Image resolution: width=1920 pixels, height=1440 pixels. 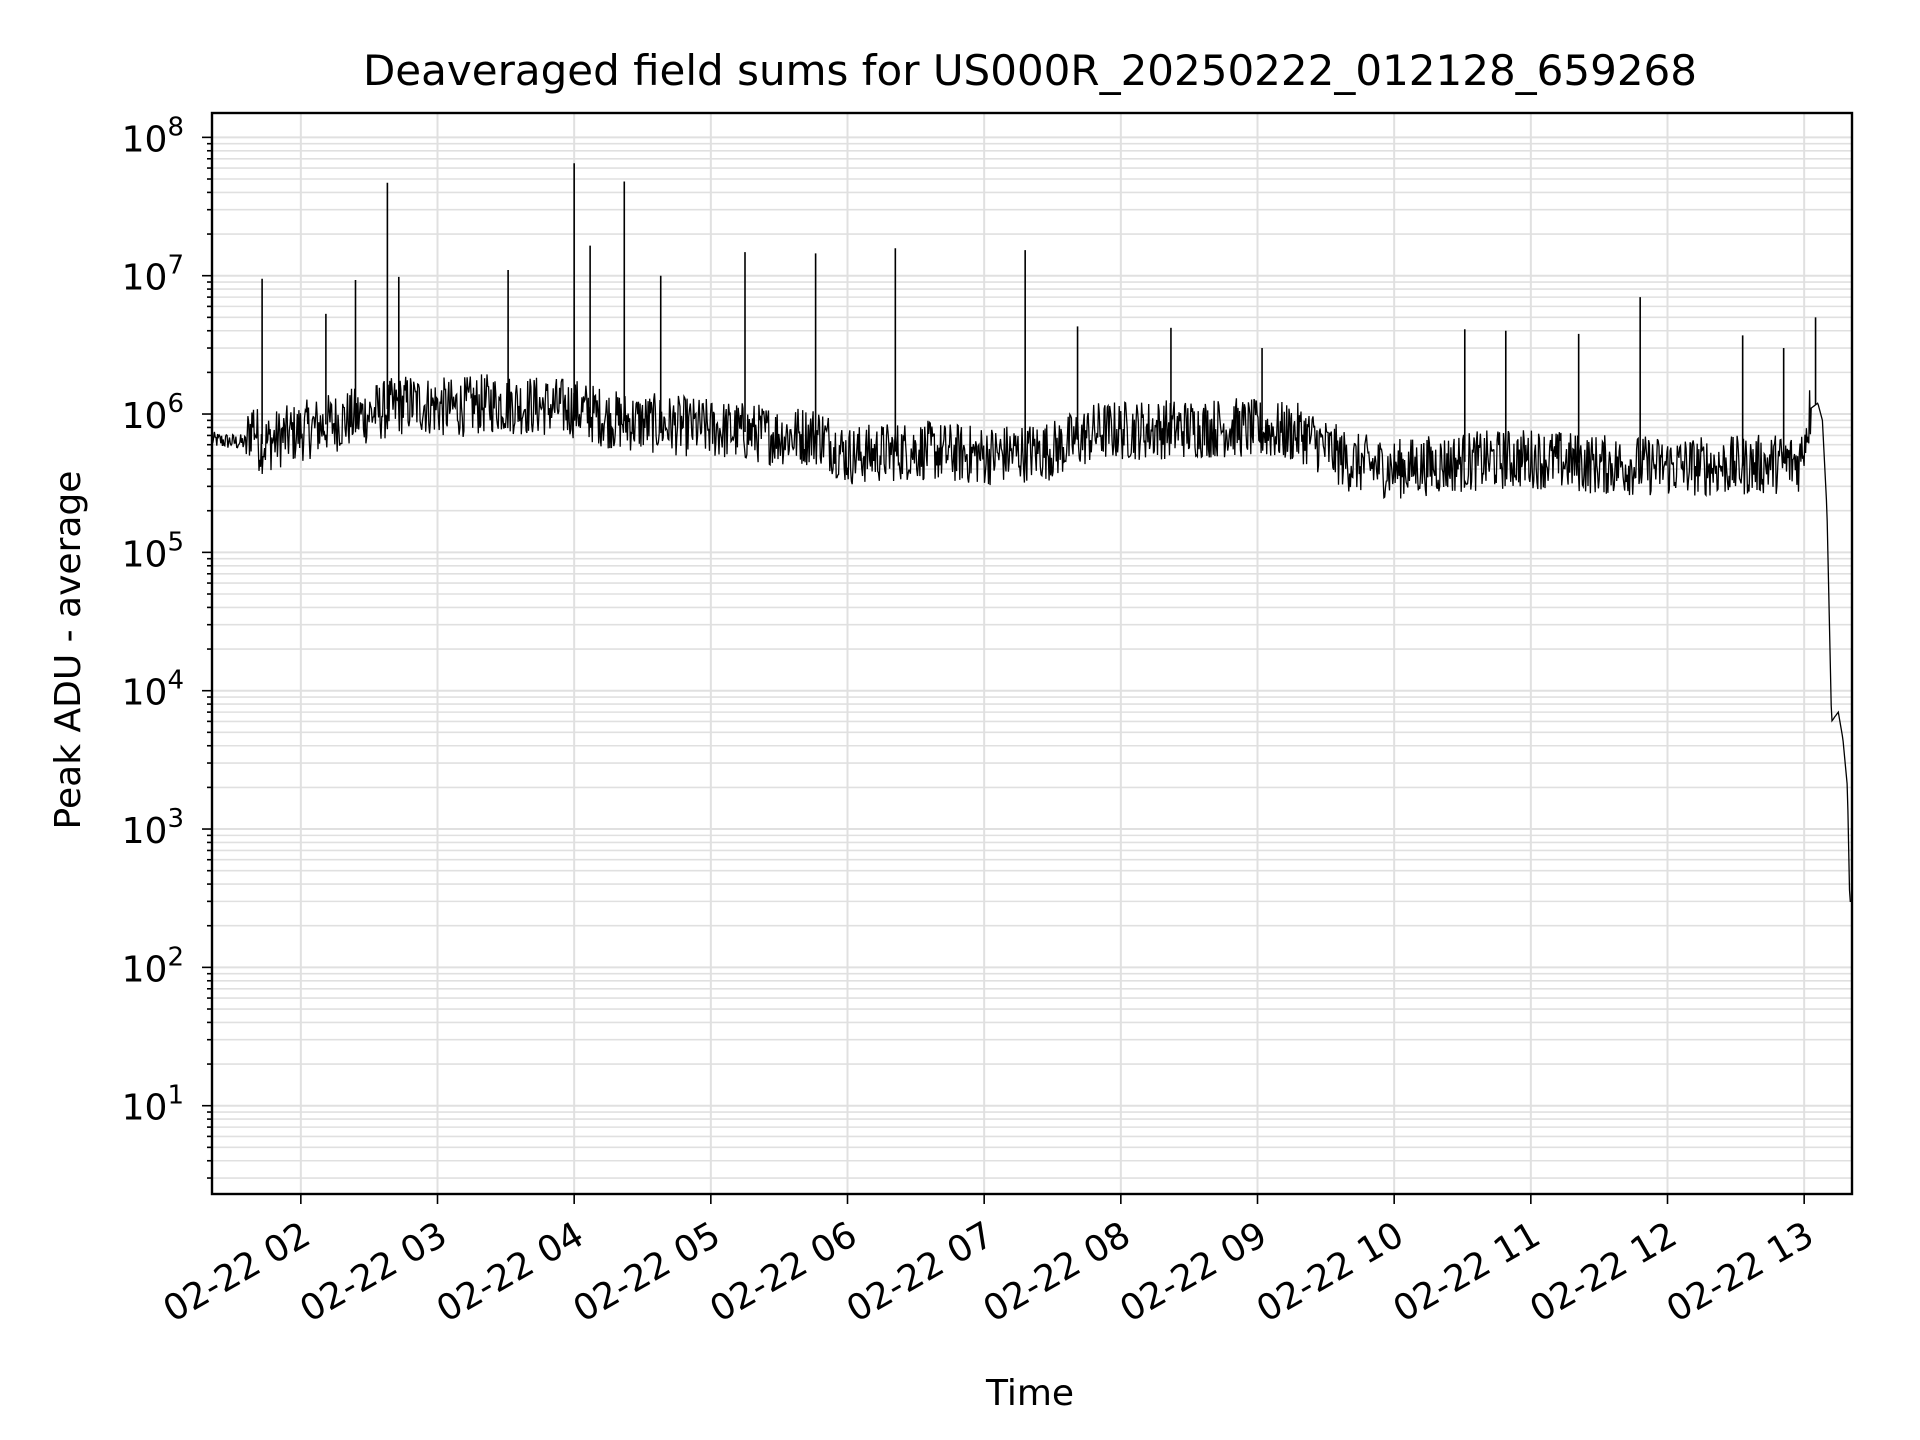 I want to click on y-axis: 10¹ 10² 10³ 10⁴ 10⁵ 10⁶ 10⁷ 10⁸, so click(x=153, y=620).